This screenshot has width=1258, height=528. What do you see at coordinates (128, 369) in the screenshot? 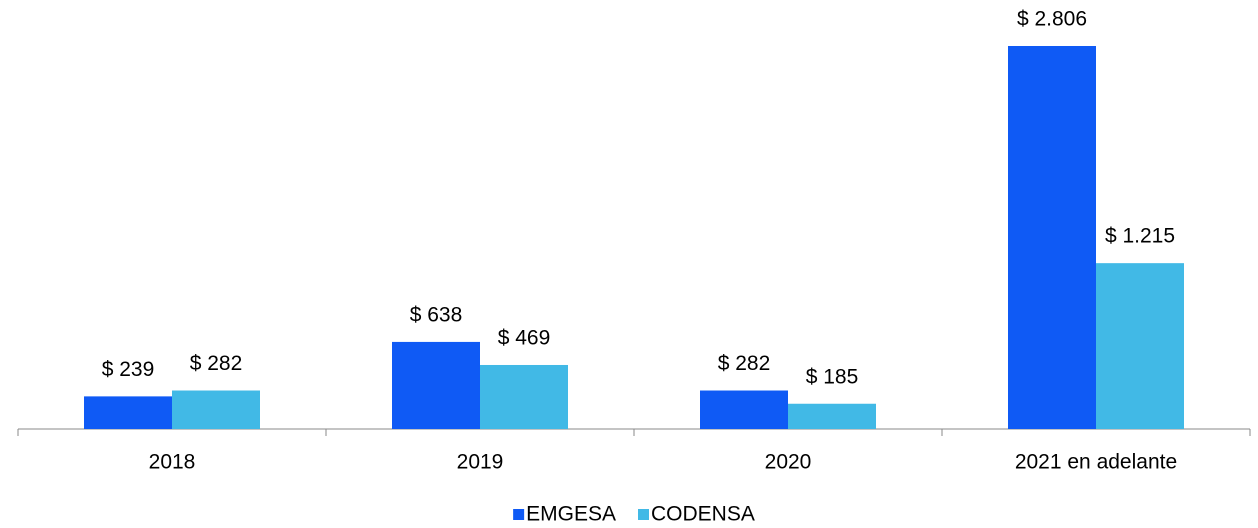
I see `data-label: $ 239` at bounding box center [128, 369].